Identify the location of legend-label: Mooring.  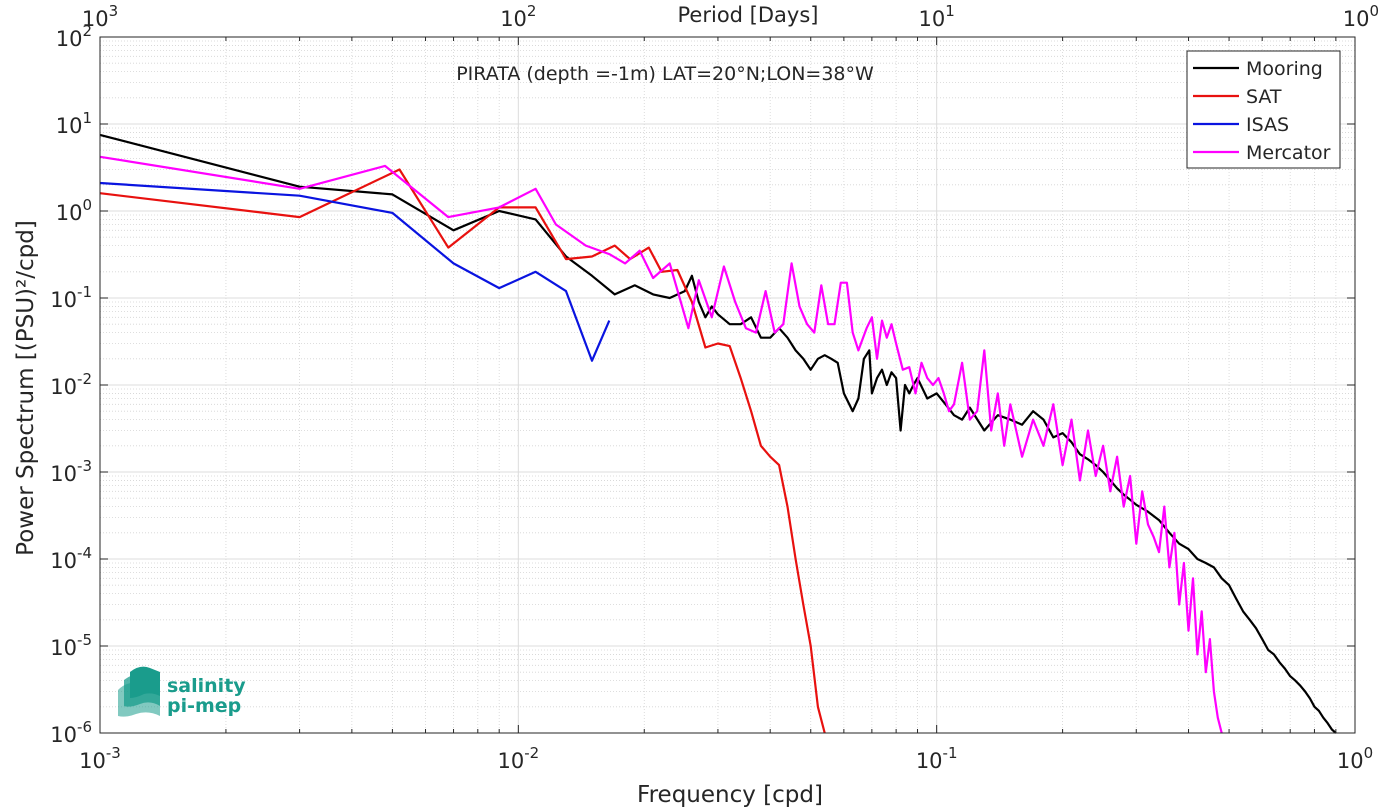
(1284, 69).